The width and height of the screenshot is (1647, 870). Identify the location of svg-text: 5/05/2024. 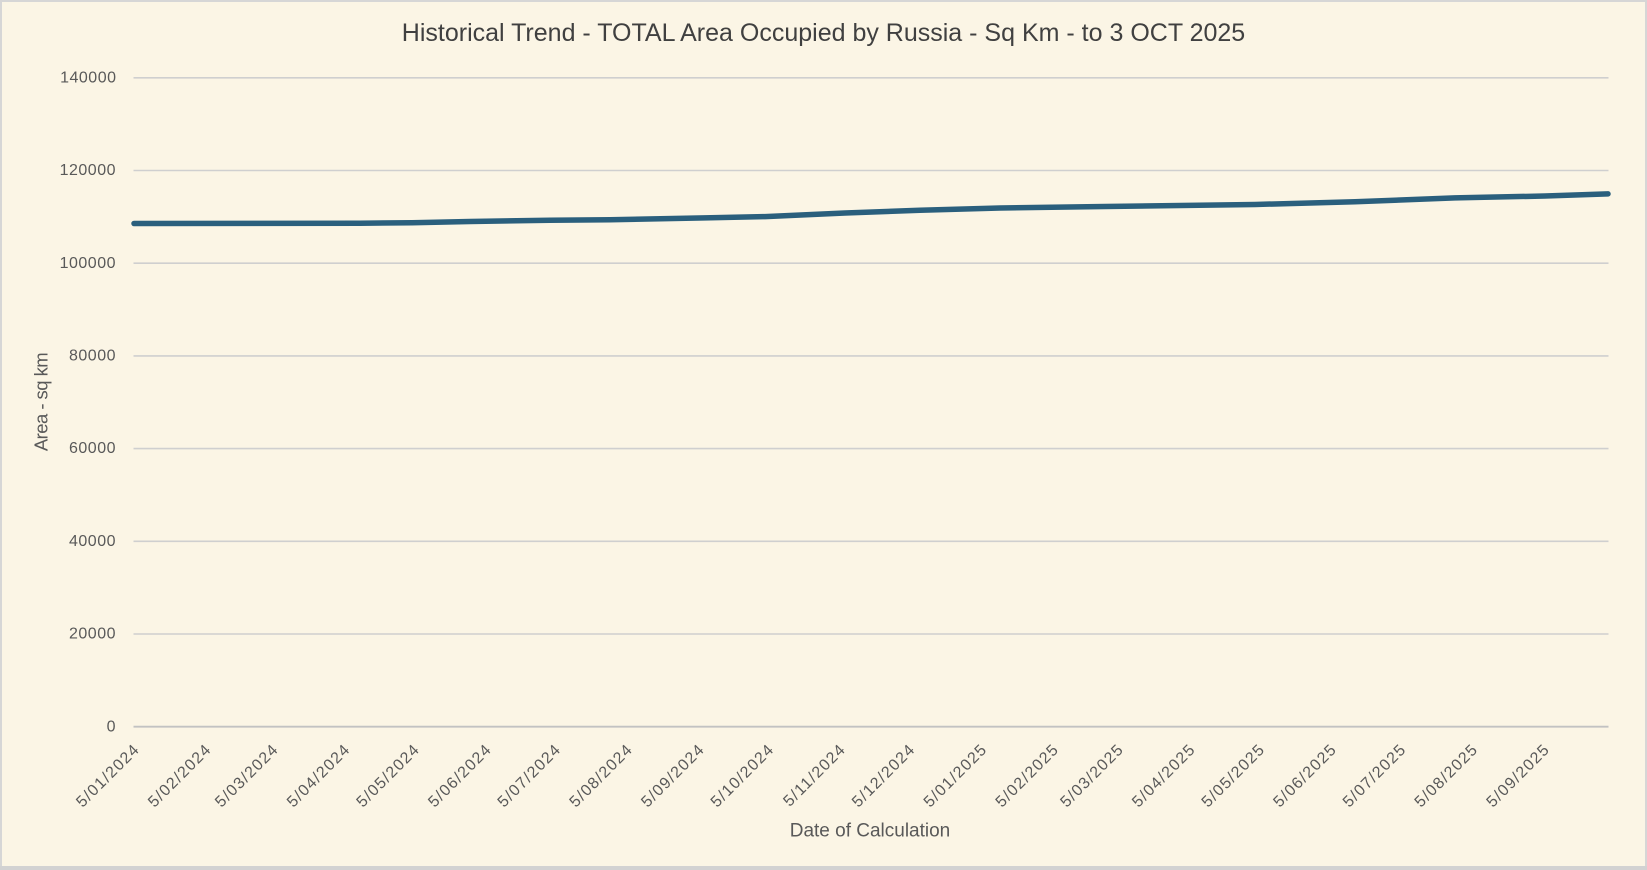
(389, 776).